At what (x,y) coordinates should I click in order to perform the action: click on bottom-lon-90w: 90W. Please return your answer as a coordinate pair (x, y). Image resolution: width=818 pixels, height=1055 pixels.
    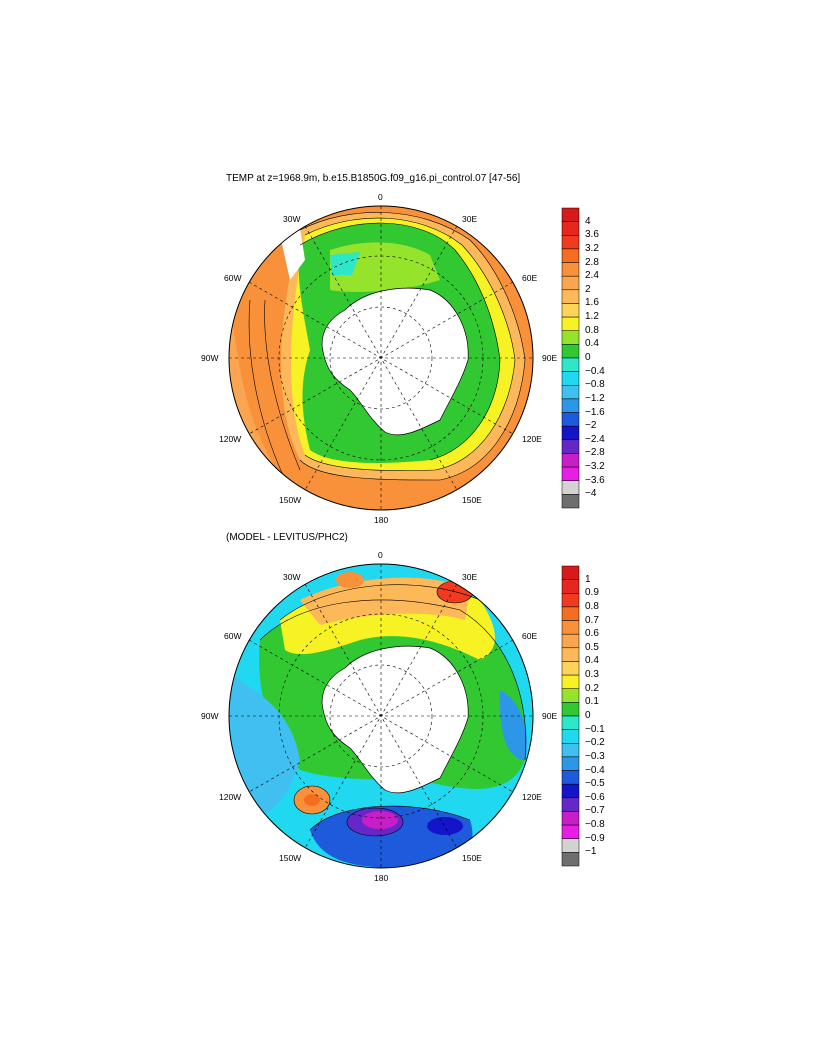
    Looking at the image, I should click on (210, 716).